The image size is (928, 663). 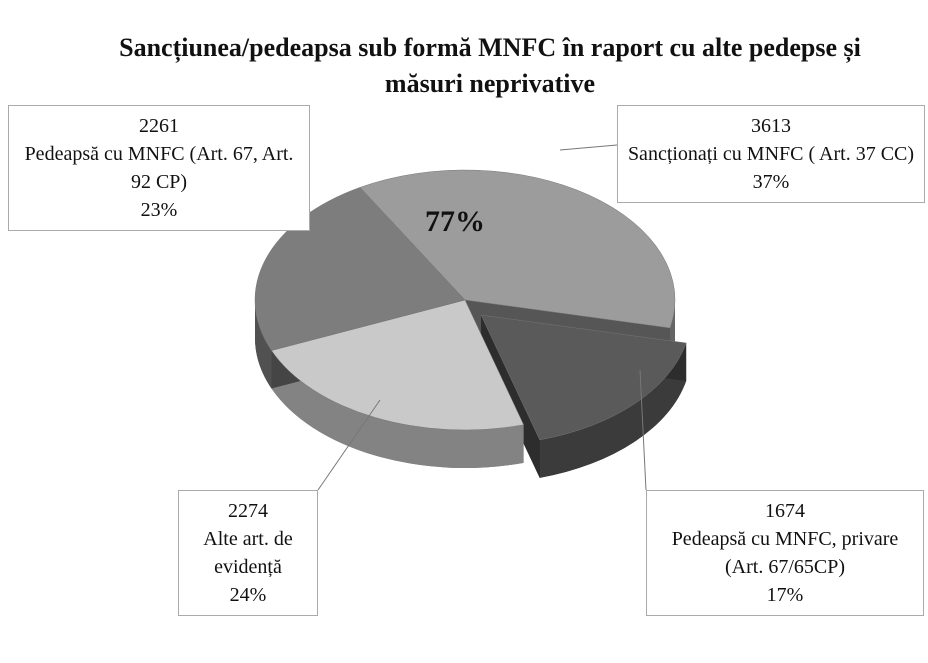 I want to click on data-label-name: Sancționați cu MNFC ( Art. 37 CC), so click(x=771, y=154).